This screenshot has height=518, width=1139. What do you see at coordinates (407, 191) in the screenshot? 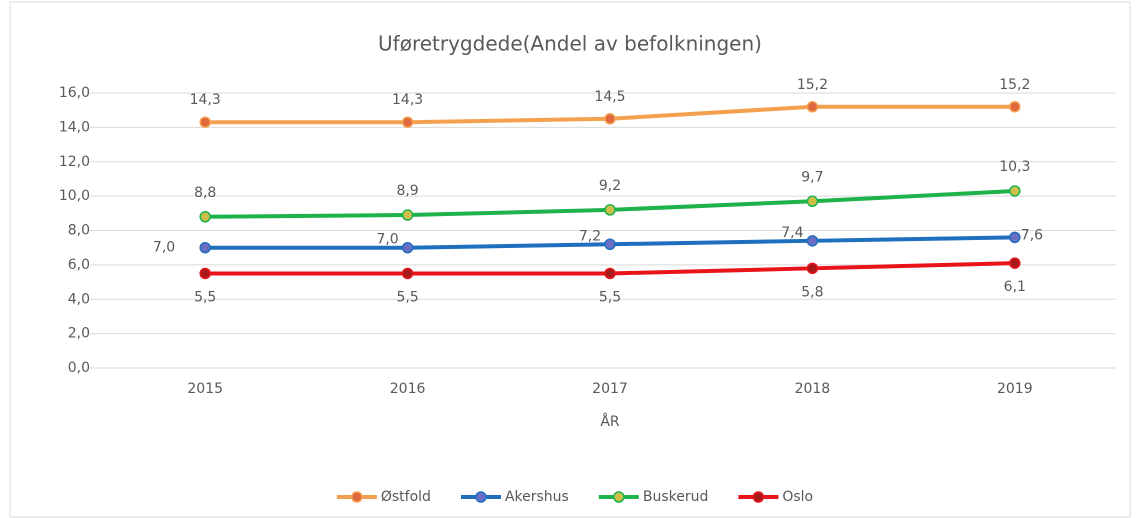
I see `data-label: 8,9` at bounding box center [407, 191].